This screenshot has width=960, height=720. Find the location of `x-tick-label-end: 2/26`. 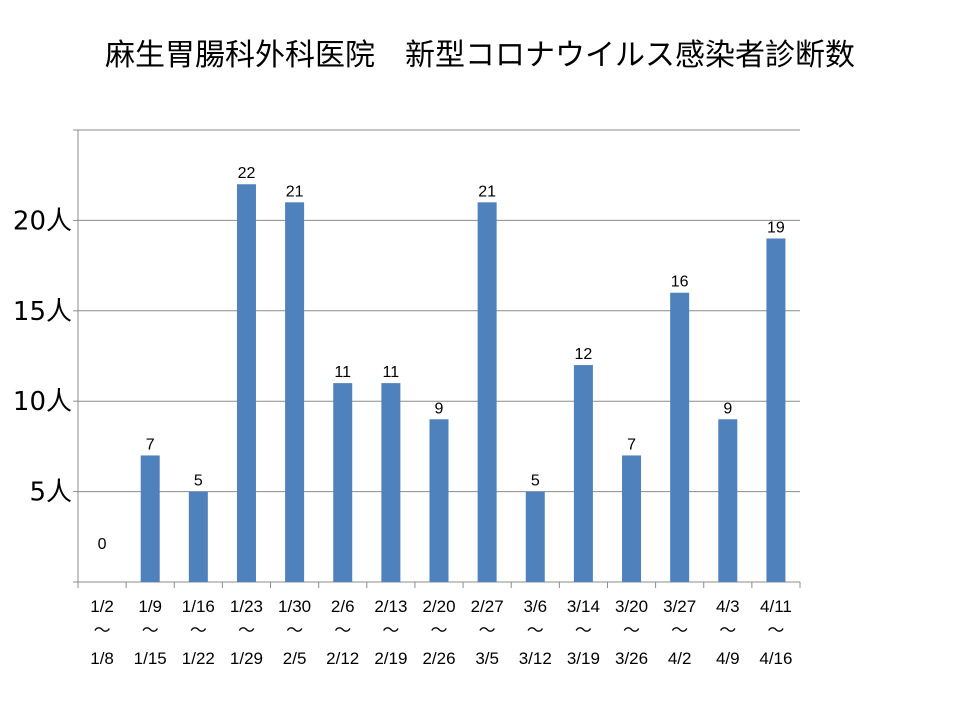

x-tick-label-end: 2/26 is located at coordinates (438, 658).